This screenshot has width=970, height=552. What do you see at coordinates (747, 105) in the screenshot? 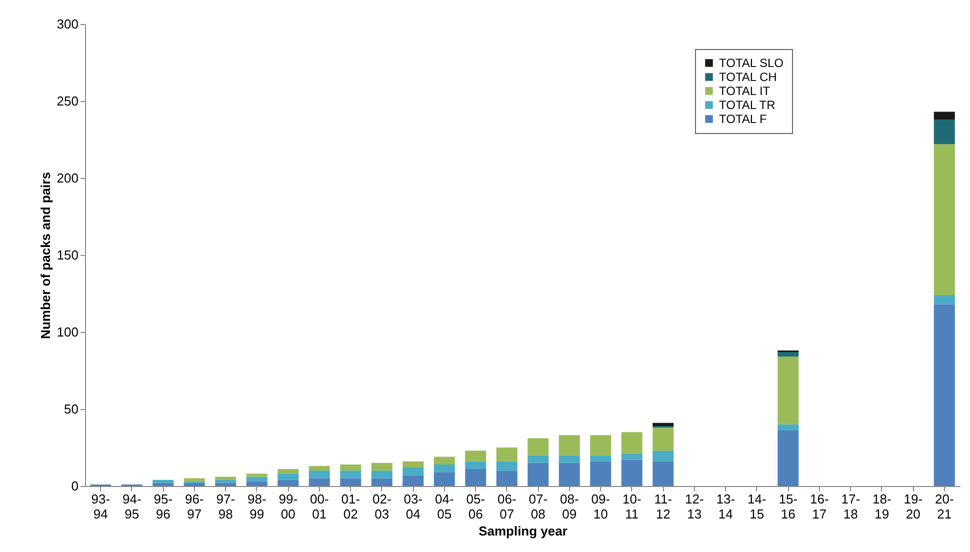
I see `legend-label: TOTAL TR` at bounding box center [747, 105].